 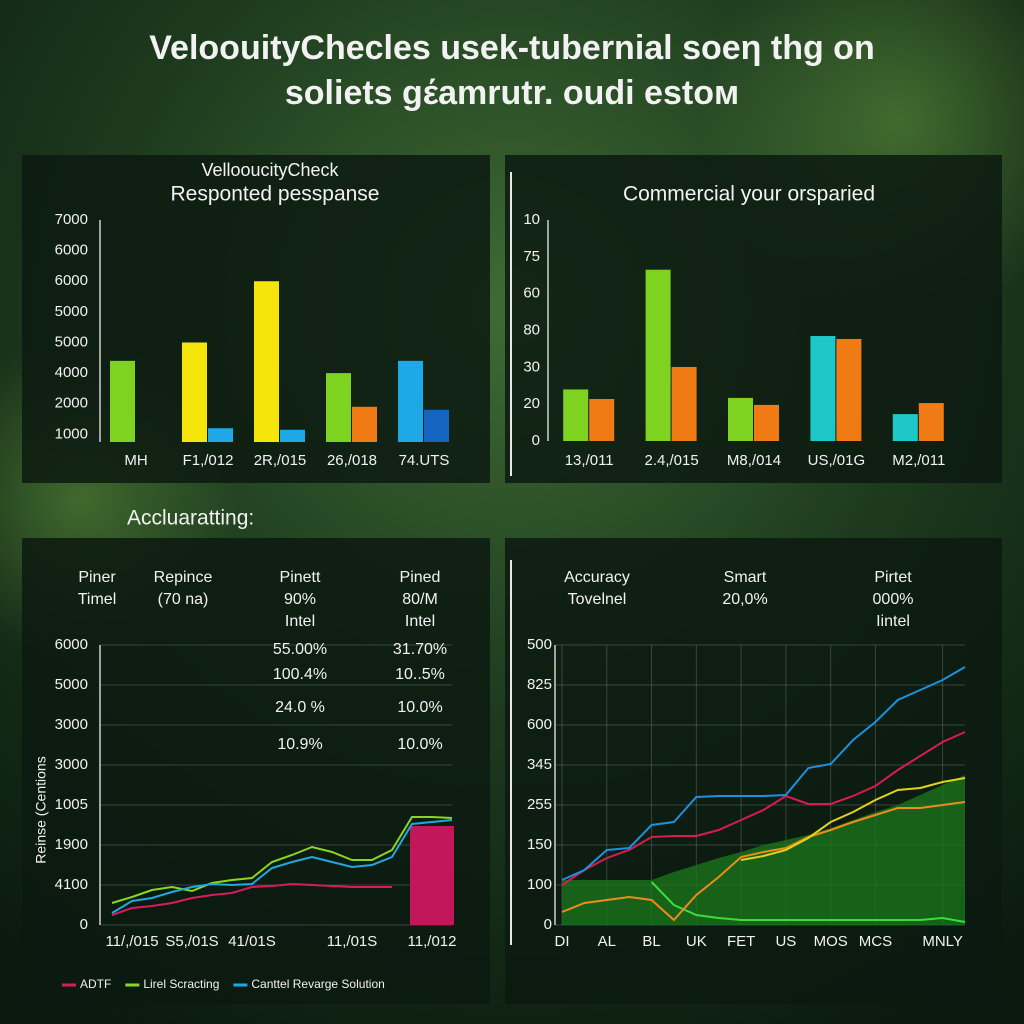 What do you see at coordinates (95, 984) in the screenshot?
I see `legend-label: ADTF` at bounding box center [95, 984].